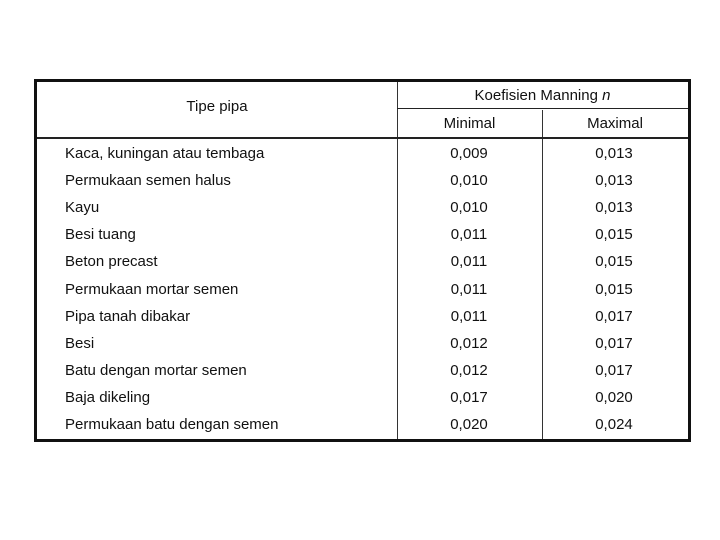  I want to click on cell-type: Batu dengan mortar semen, so click(156, 370).